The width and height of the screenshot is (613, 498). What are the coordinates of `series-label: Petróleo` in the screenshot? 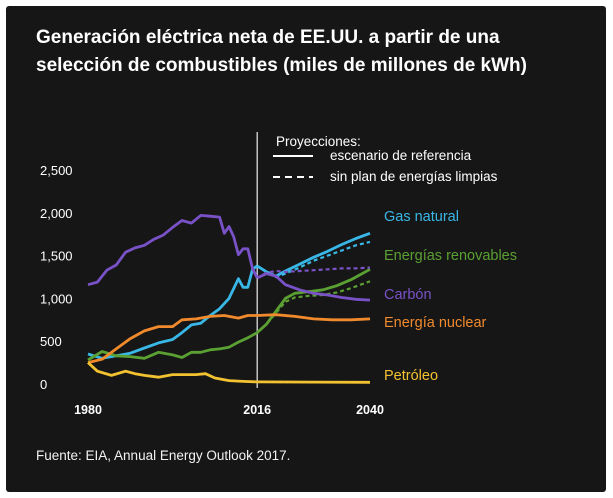 It's located at (411, 376).